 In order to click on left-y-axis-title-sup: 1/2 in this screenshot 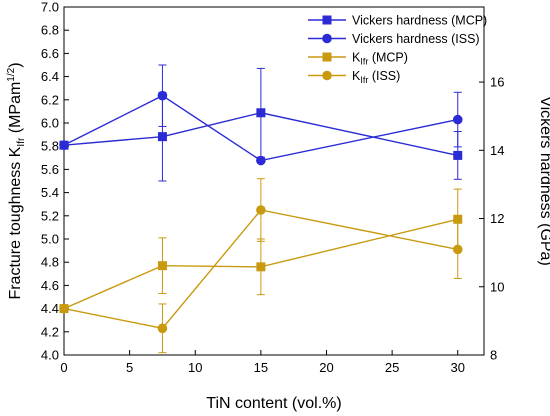, I will do `click(11, 74)`.